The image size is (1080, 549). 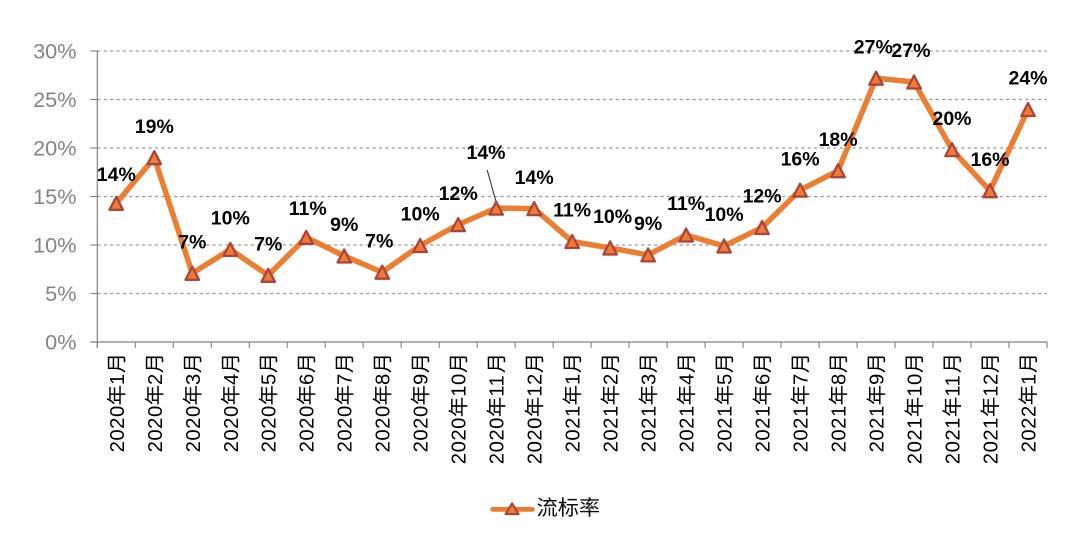 I want to click on svg-text: 24%, so click(x=1027, y=79).